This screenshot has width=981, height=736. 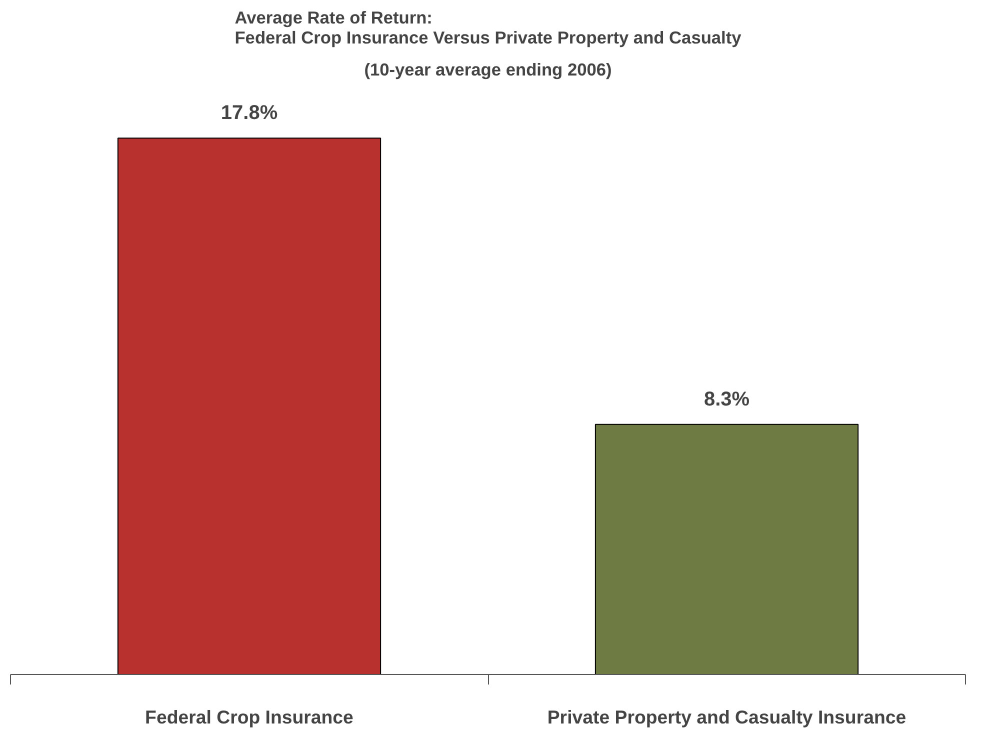 I want to click on data-label: 17.8%, so click(x=249, y=113).